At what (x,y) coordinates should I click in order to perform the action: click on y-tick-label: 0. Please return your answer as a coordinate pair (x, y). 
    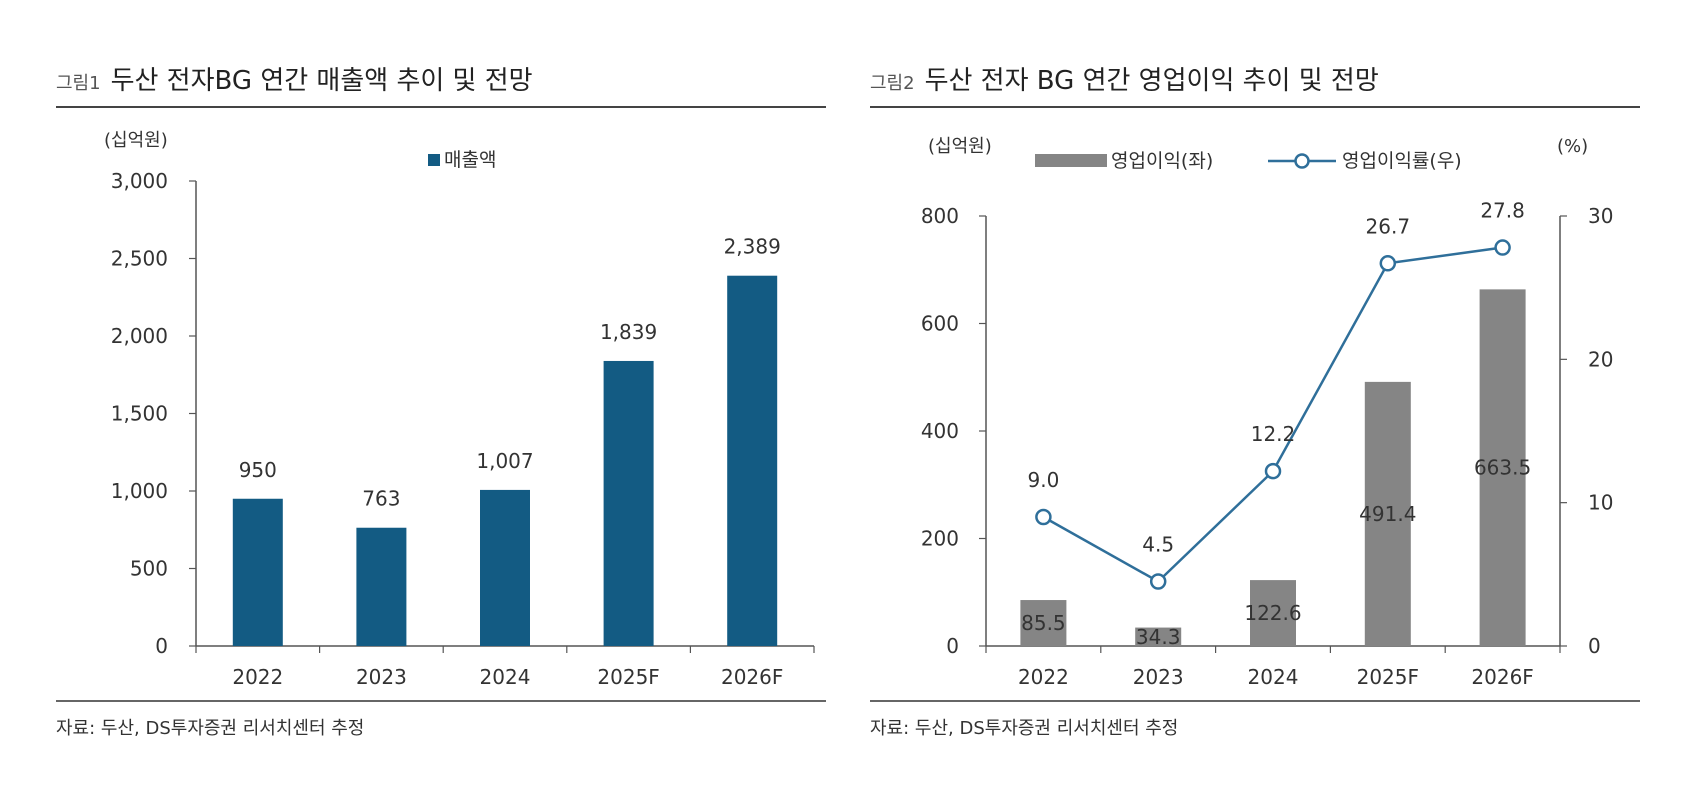
    Looking at the image, I should click on (161, 646).